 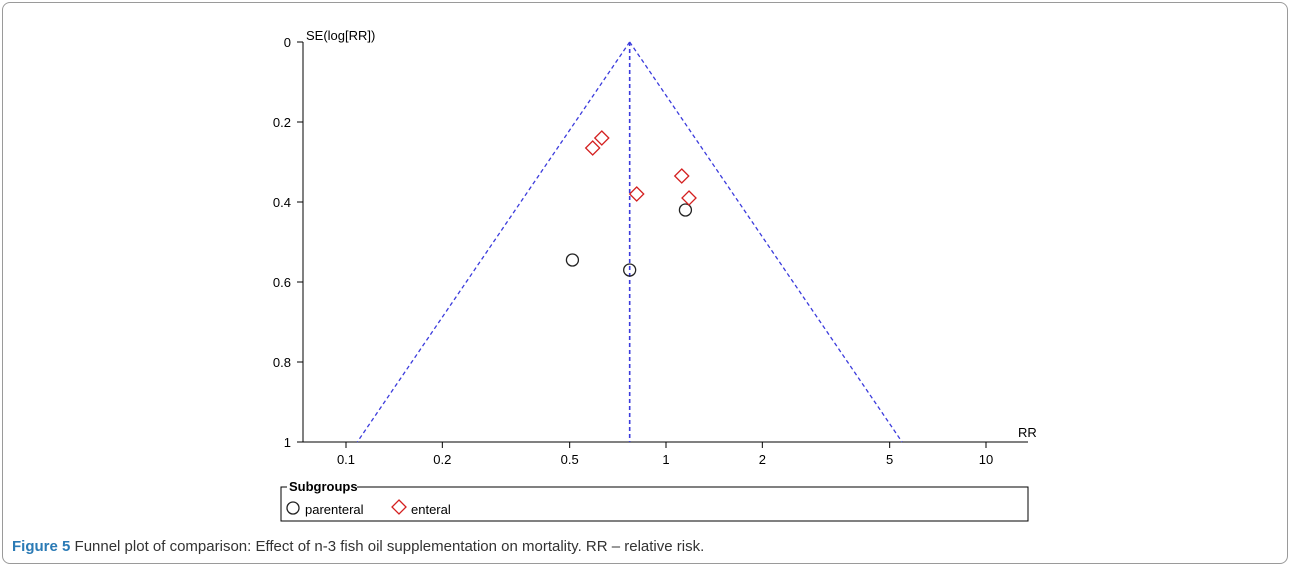 What do you see at coordinates (282, 202) in the screenshot?
I see `y-tick-label: 0.4` at bounding box center [282, 202].